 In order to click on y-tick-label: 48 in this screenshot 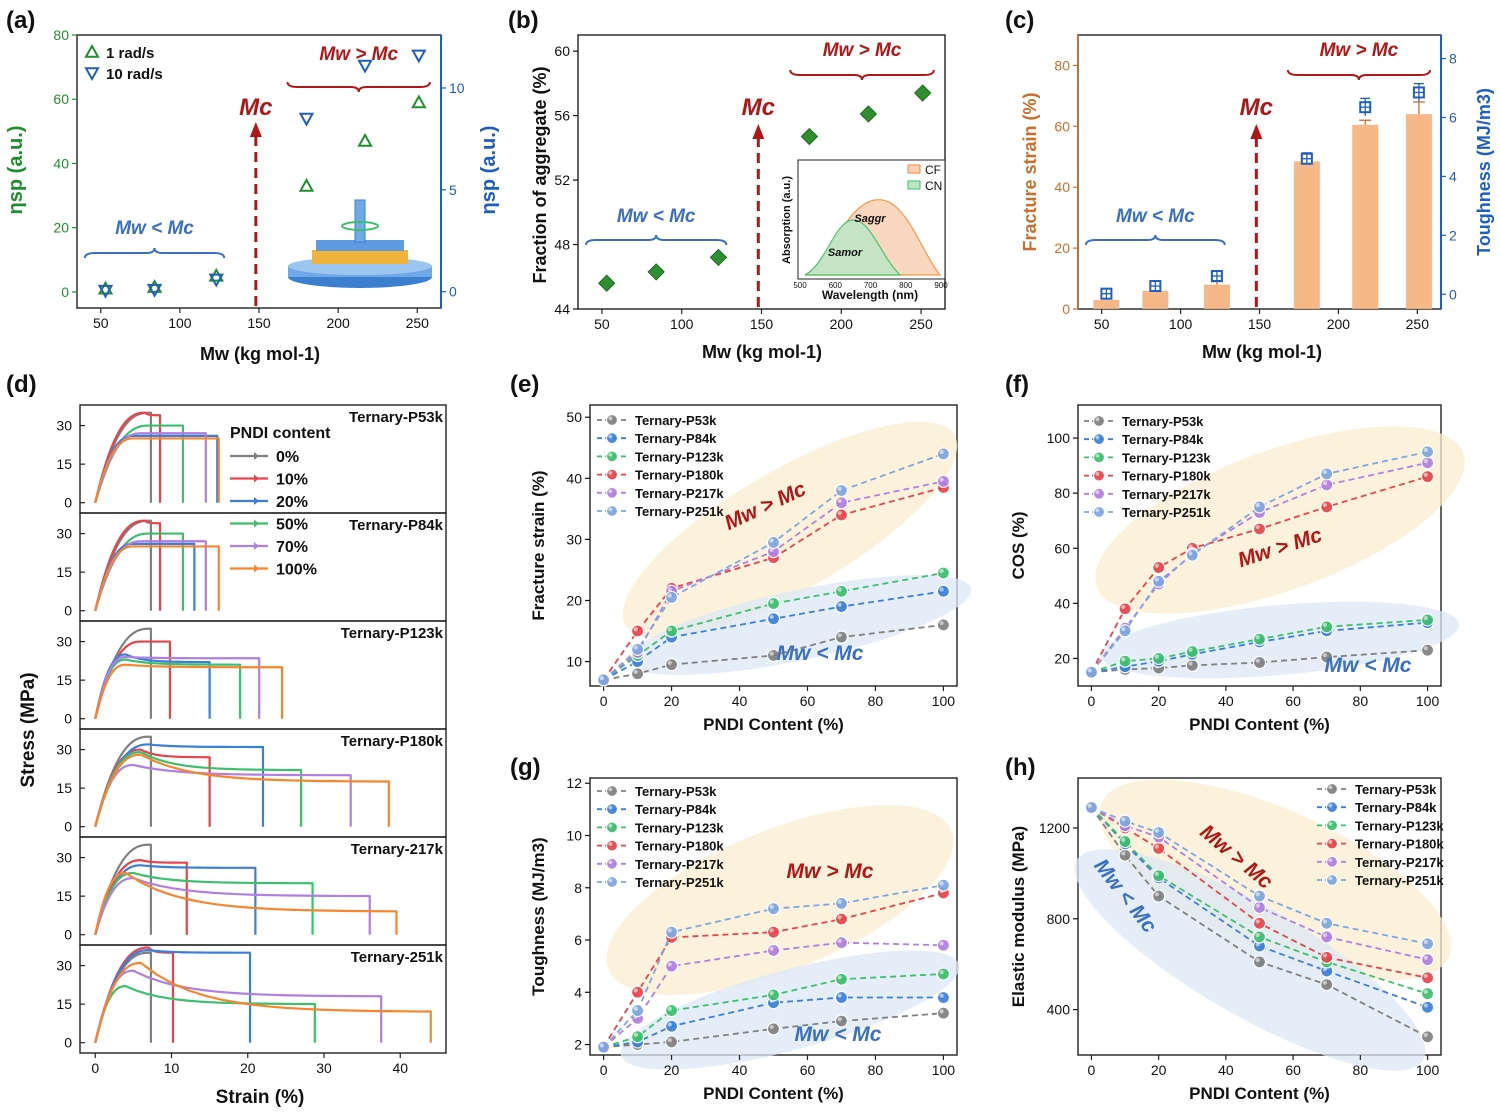, I will do `click(562, 245)`.